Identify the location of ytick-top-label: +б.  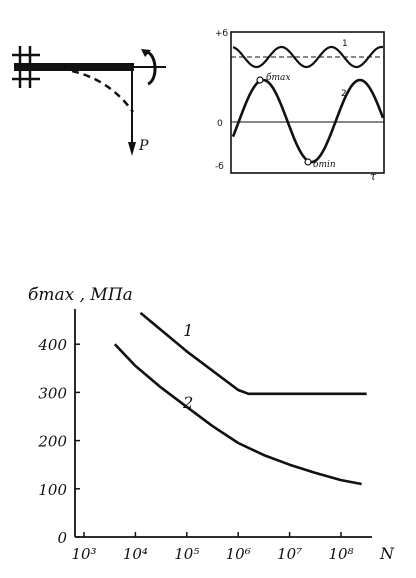
(222, 34).